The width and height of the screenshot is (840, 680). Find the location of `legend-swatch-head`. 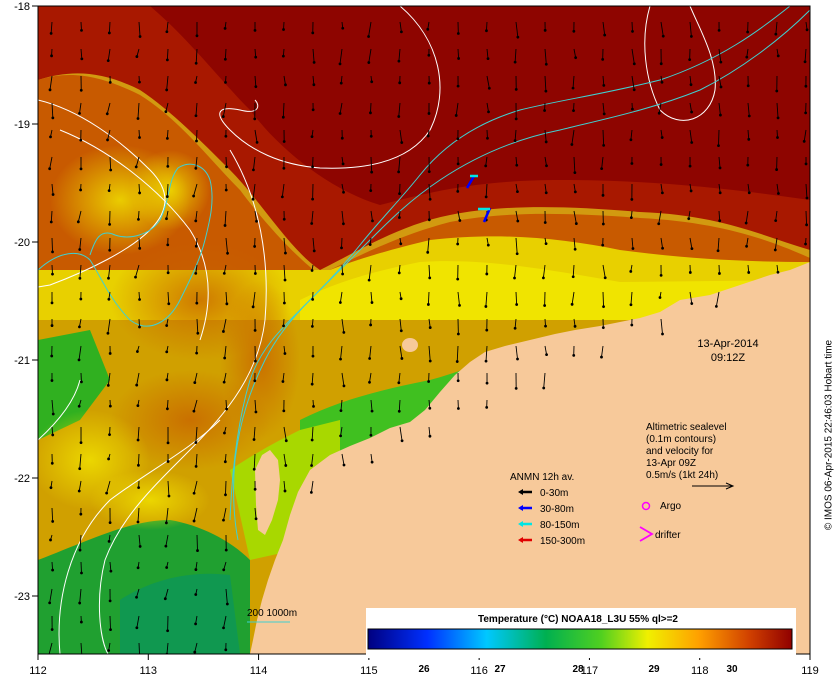

legend-swatch-head is located at coordinates (520, 540).